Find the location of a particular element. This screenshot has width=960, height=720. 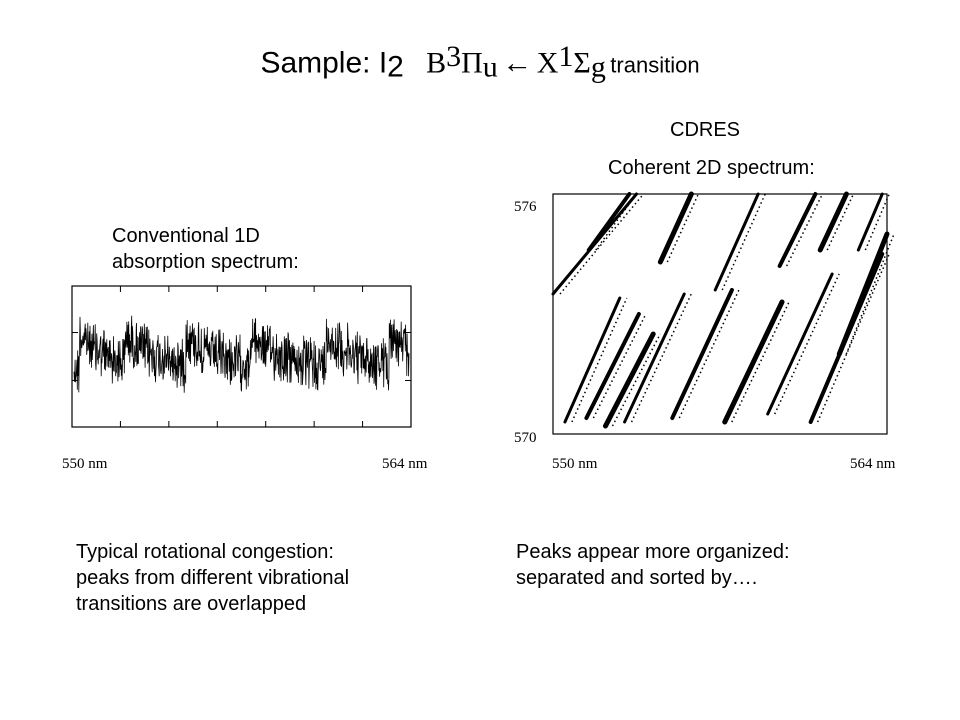

slide-title: Sample: I2 B3Πu ← X1Σg transition is located at coordinates (480, 62).